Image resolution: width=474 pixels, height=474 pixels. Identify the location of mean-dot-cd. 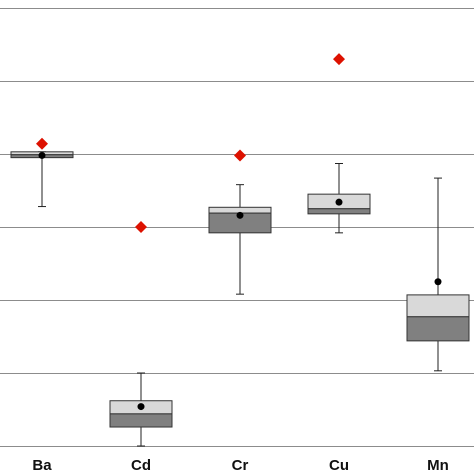
(141, 407).